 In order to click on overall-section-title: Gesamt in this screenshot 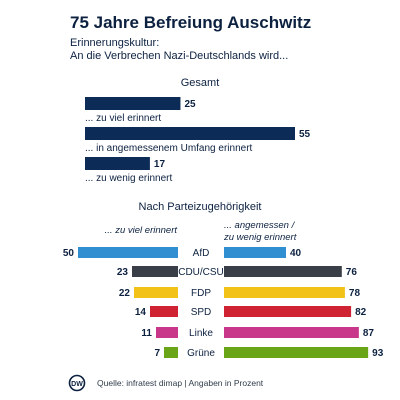, I will do `click(200, 83)`.